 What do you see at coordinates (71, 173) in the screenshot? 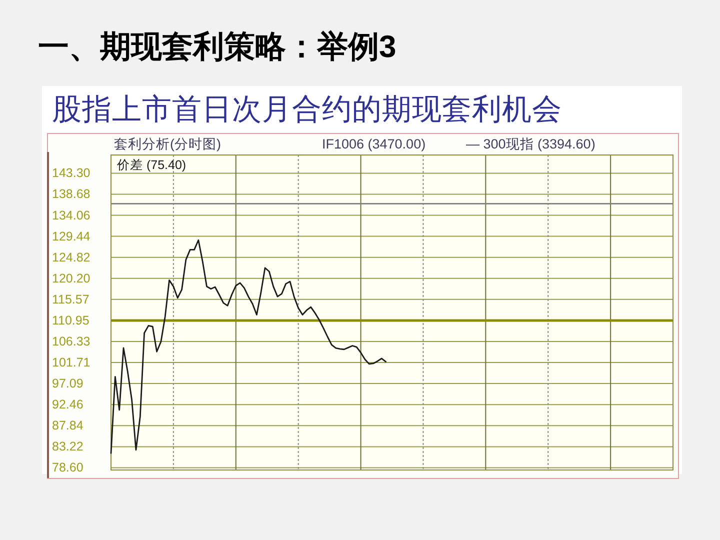
I see `y-tick-label: 143.30` at bounding box center [71, 173].